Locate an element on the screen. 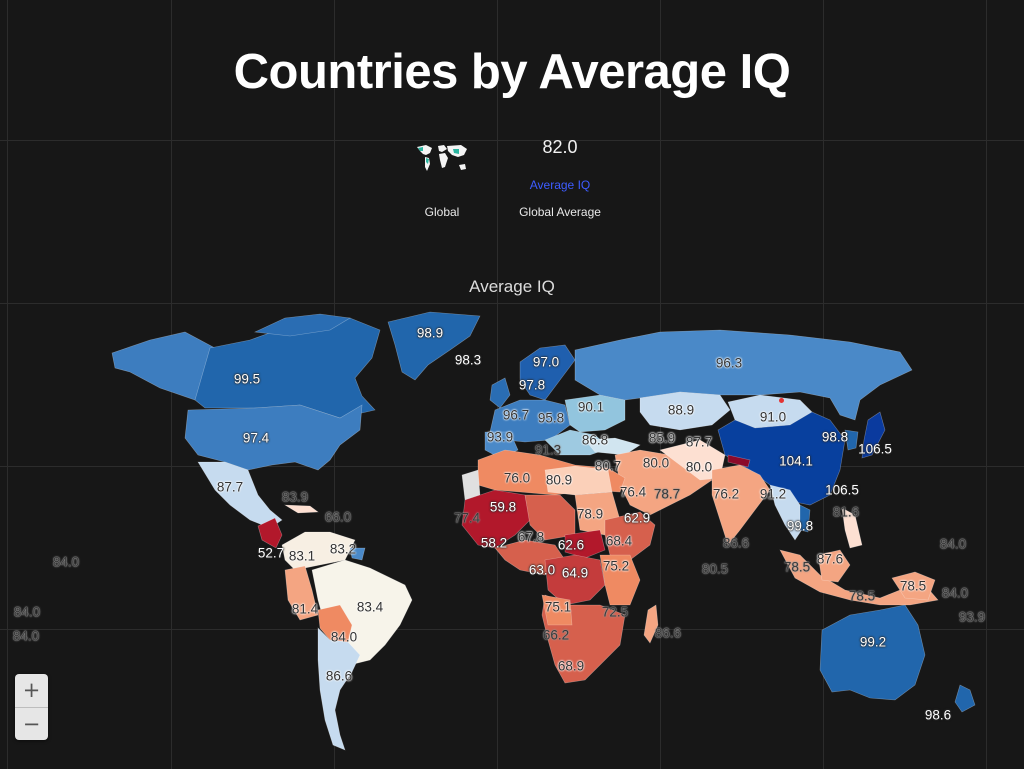  country-value-label: 83.4 is located at coordinates (370, 607).